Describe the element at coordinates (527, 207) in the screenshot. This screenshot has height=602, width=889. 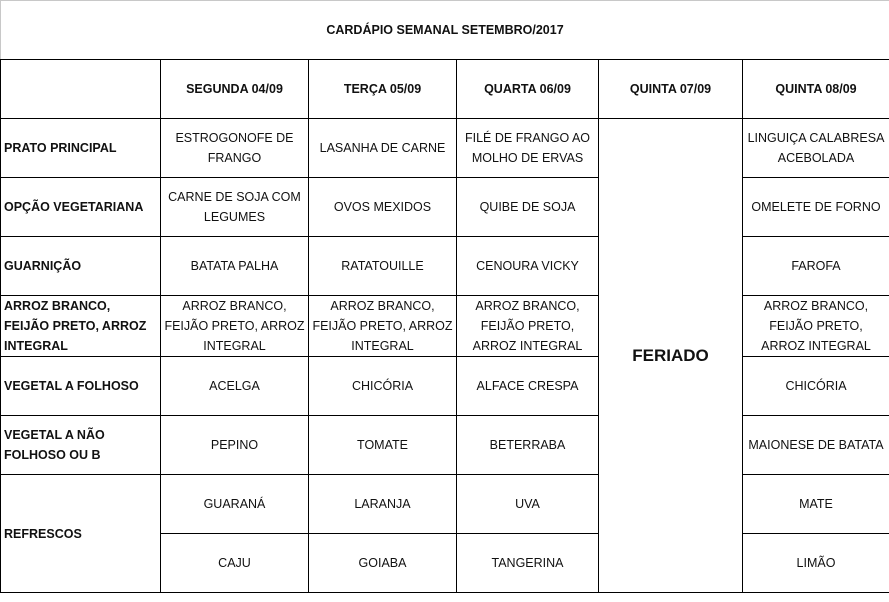
I see `menu-cell: QUIBE DE SOJA` at that location.